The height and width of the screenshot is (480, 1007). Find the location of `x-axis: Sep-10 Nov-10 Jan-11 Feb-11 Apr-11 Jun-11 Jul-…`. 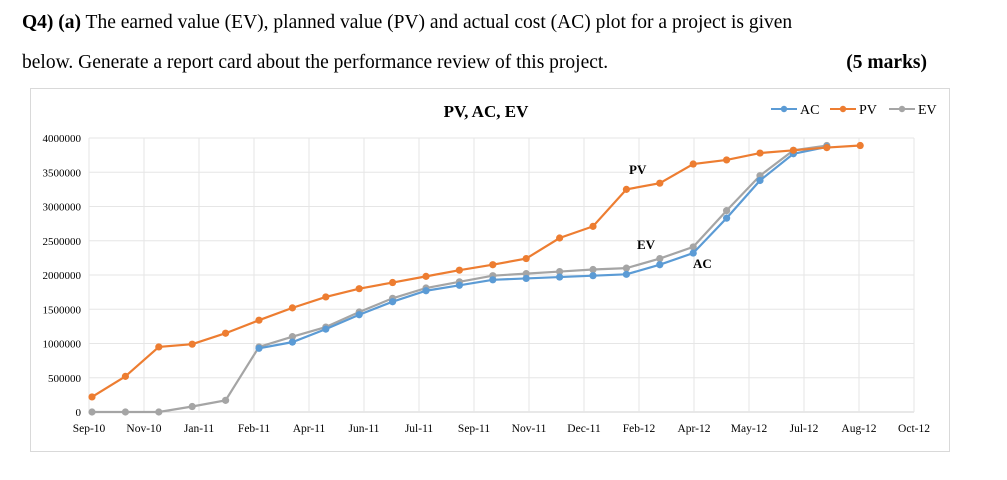

x-axis: Sep-10 Nov-10 Jan-11 Feb-11 Apr-11 Jun-11 Jul-… is located at coordinates (502, 429).